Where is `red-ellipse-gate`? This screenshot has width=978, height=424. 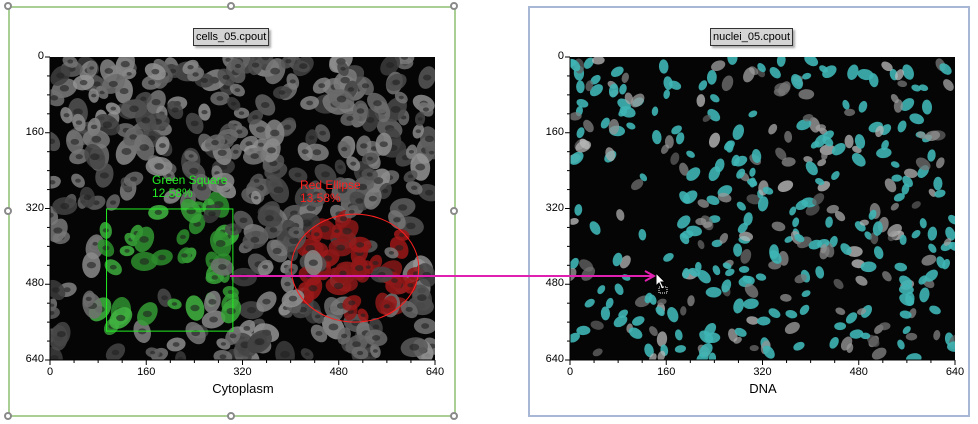 red-ellipse-gate is located at coordinates (355, 268).